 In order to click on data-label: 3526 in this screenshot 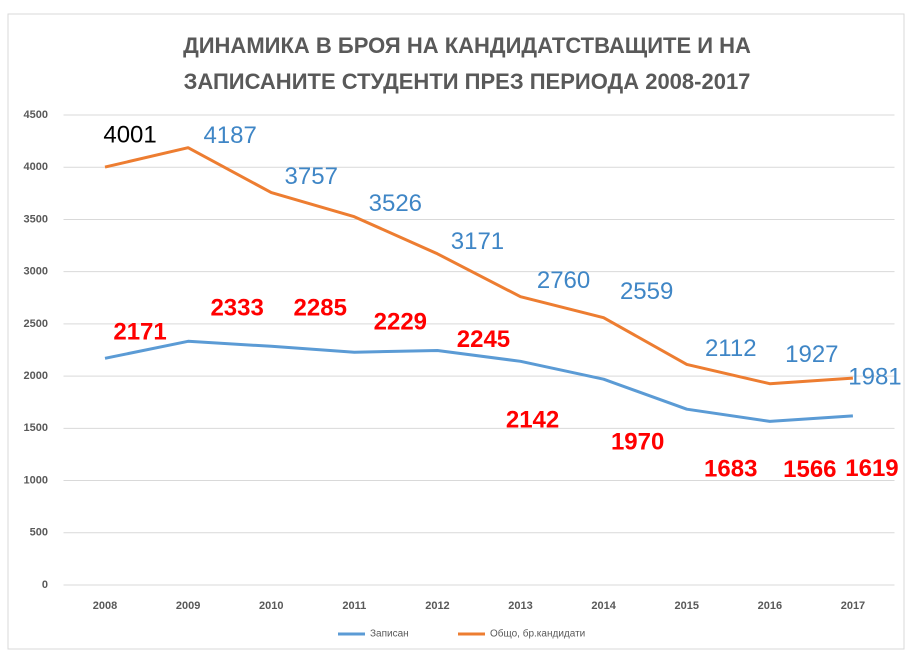, I will do `click(395, 203)`.